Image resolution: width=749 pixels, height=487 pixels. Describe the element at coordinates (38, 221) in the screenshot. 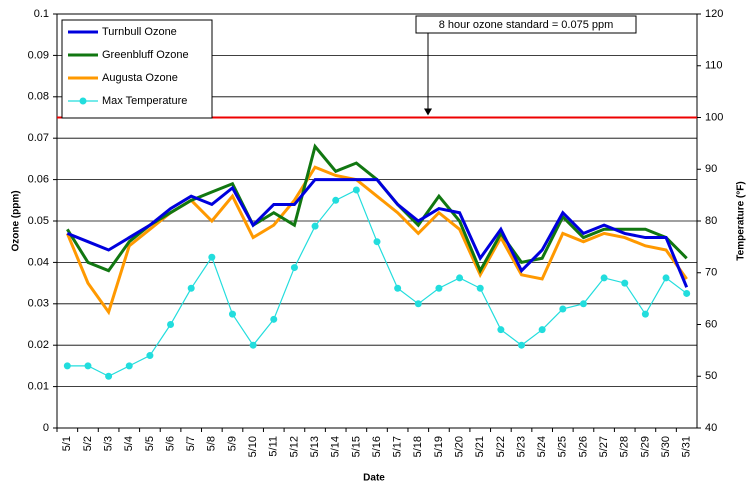

I see `y-tick-label: 0.05` at that location.